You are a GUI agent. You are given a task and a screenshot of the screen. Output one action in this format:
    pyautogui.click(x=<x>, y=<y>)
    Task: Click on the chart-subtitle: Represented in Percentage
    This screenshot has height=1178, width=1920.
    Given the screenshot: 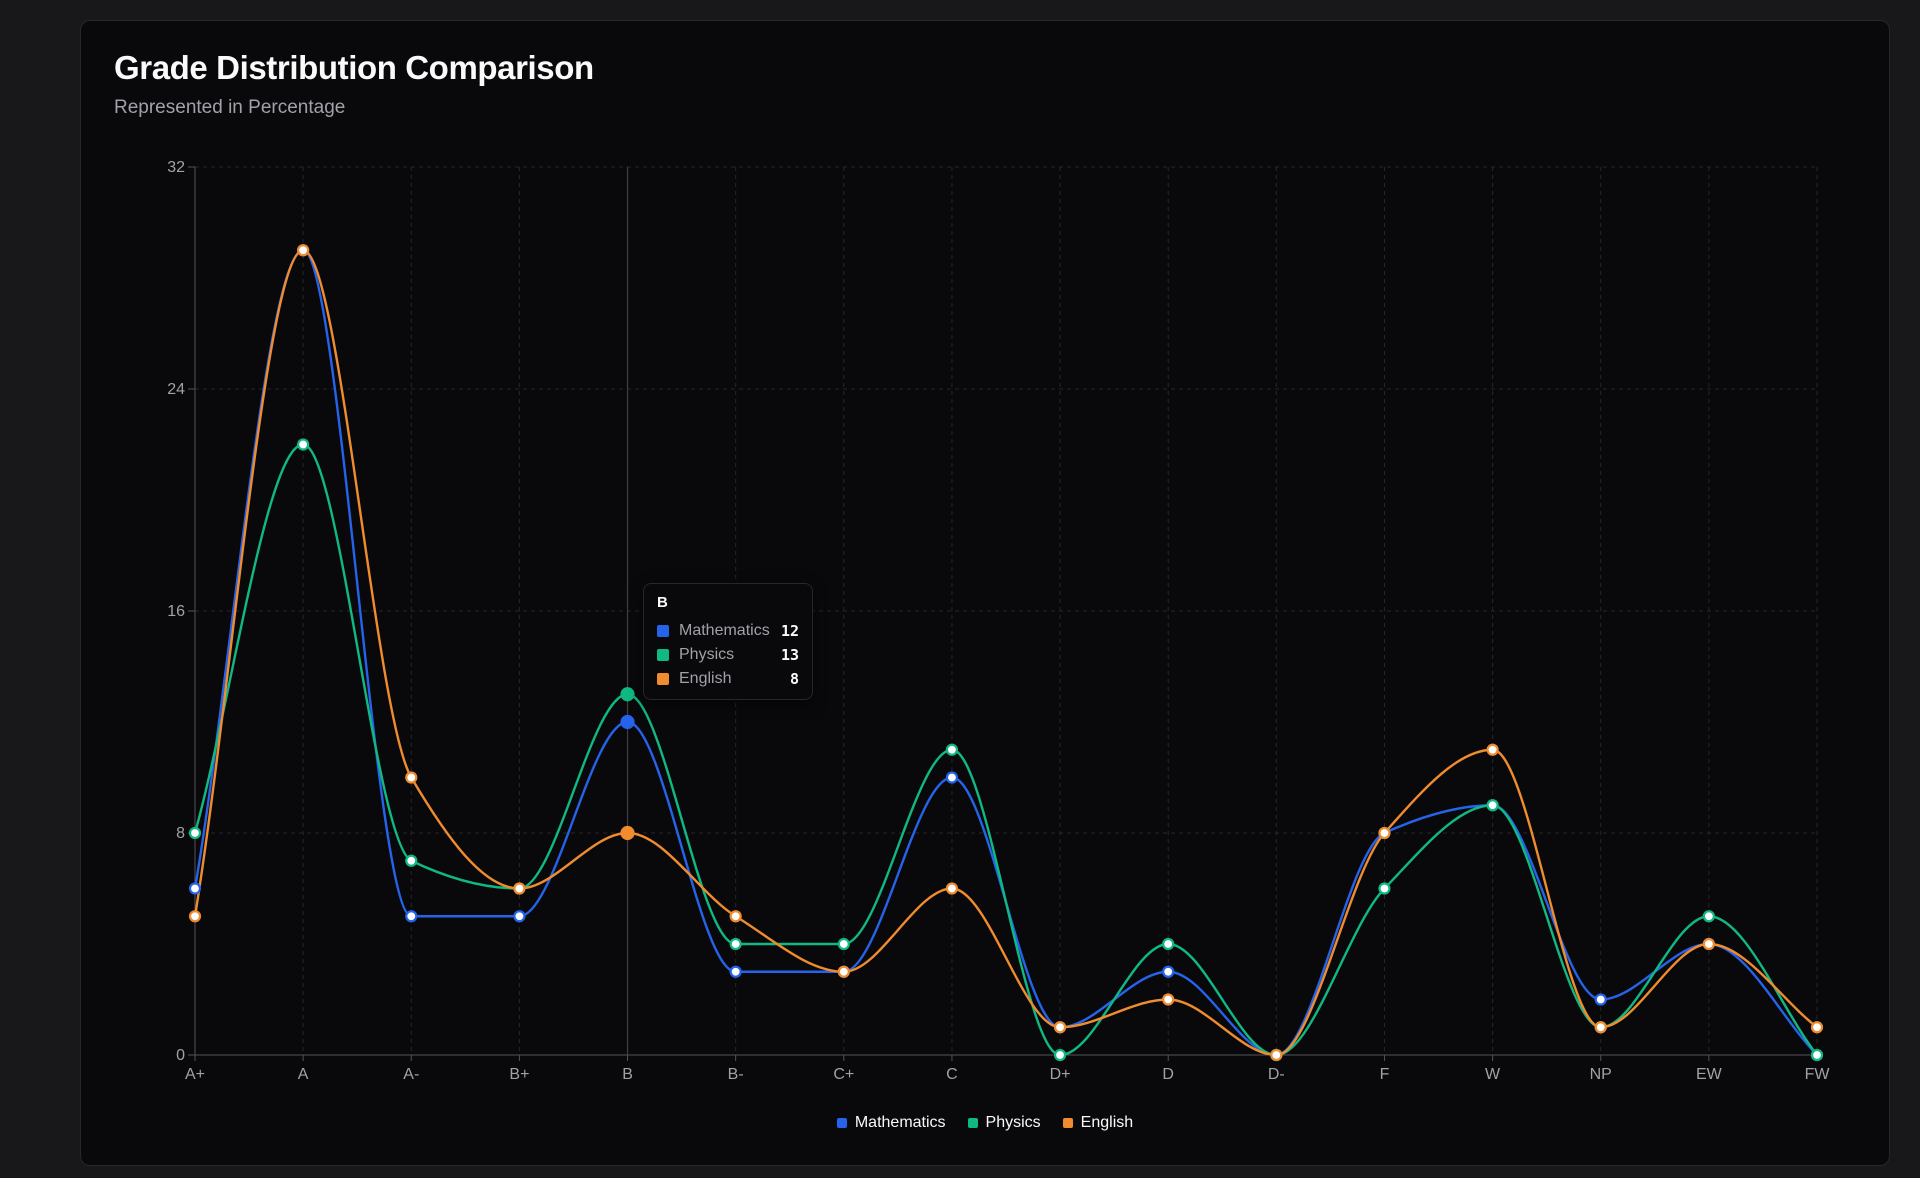 What is the action you would take?
    pyautogui.click(x=230, y=107)
    